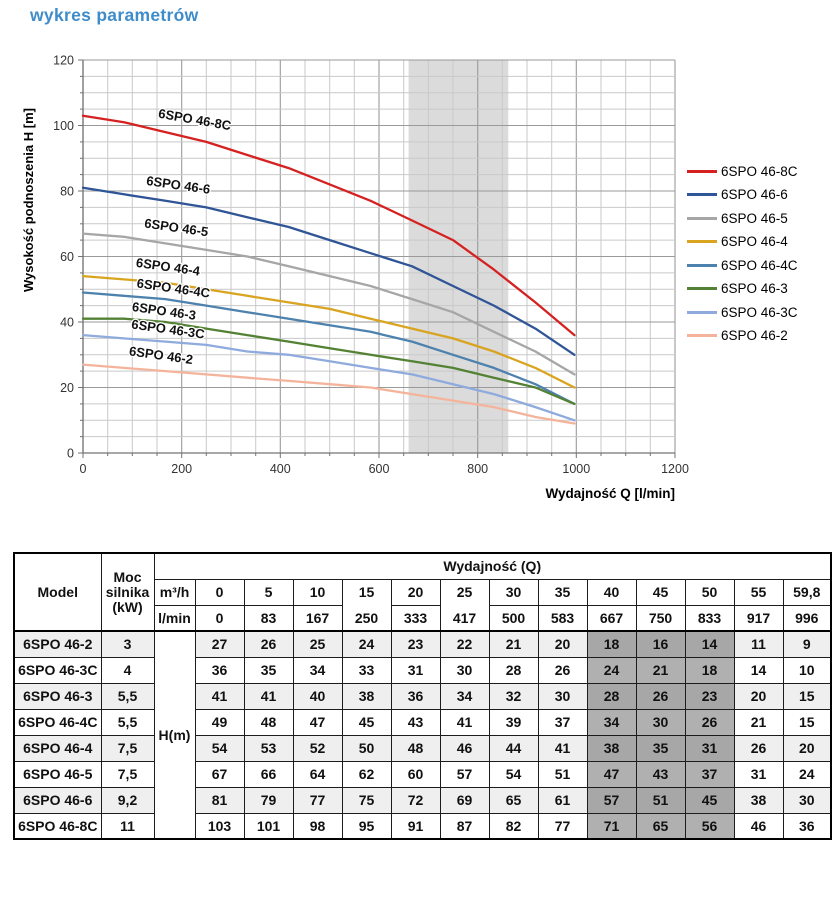 This screenshot has height=911, width=838. What do you see at coordinates (268, 748) in the screenshot?
I see `h-value-cell: 53` at bounding box center [268, 748].